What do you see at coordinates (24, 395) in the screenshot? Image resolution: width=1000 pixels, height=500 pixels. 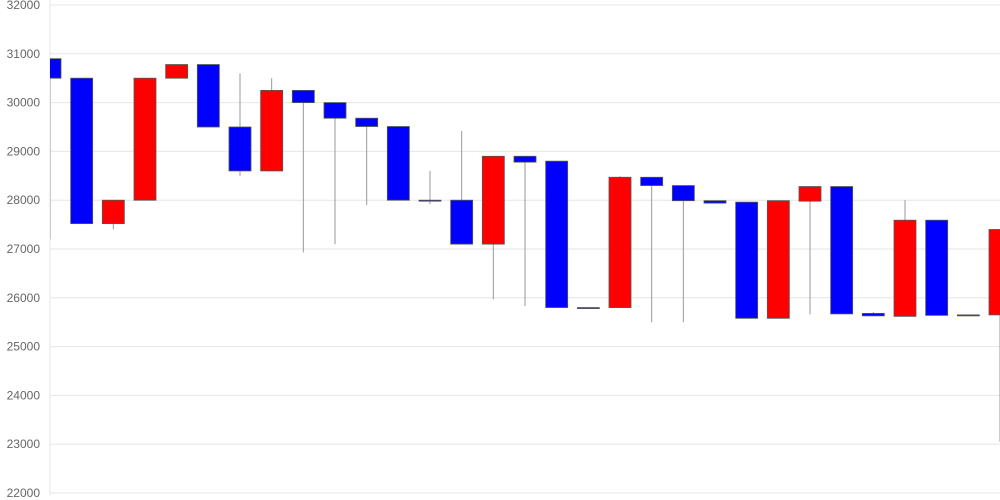 I see `y-tick-label: 24000` at bounding box center [24, 395].